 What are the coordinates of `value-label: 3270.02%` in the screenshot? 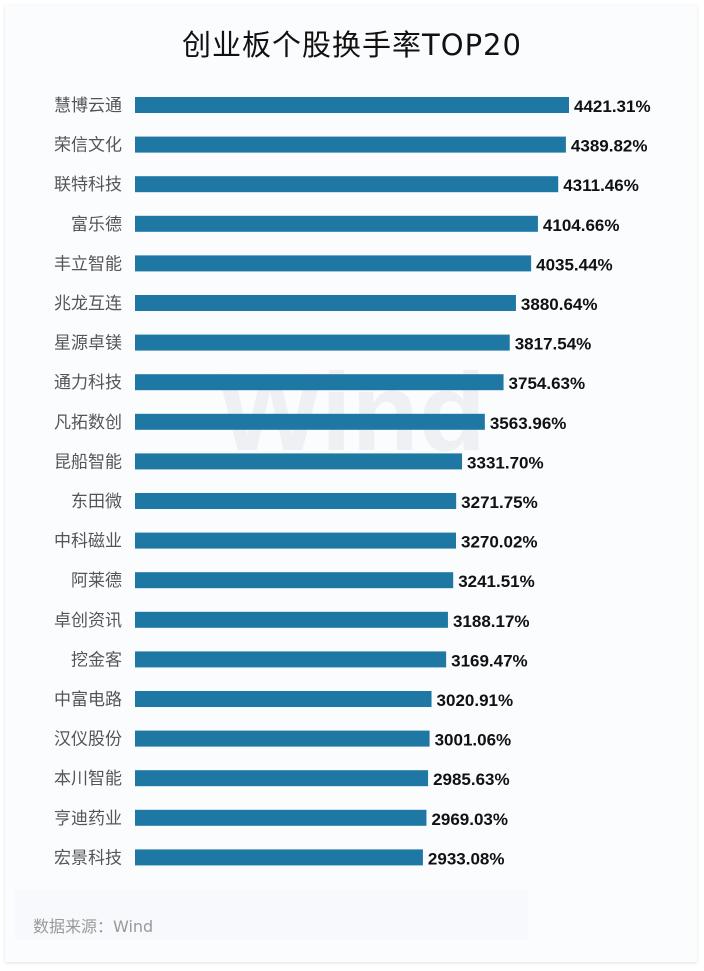 It's located at (499, 542).